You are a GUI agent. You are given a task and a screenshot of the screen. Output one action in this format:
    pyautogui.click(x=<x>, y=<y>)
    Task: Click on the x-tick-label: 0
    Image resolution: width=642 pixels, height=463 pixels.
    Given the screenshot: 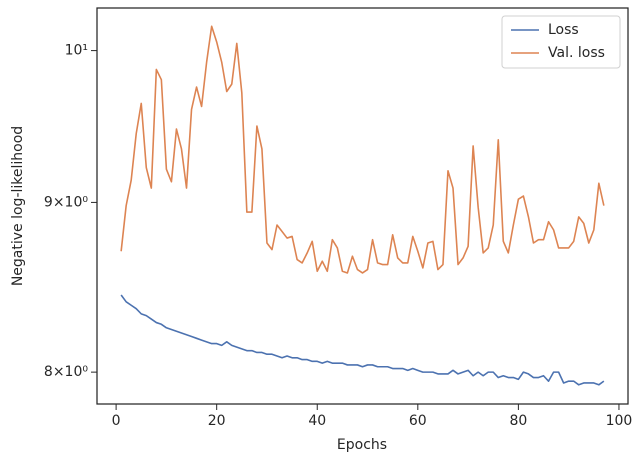 What is the action you would take?
    pyautogui.click(x=116, y=421)
    